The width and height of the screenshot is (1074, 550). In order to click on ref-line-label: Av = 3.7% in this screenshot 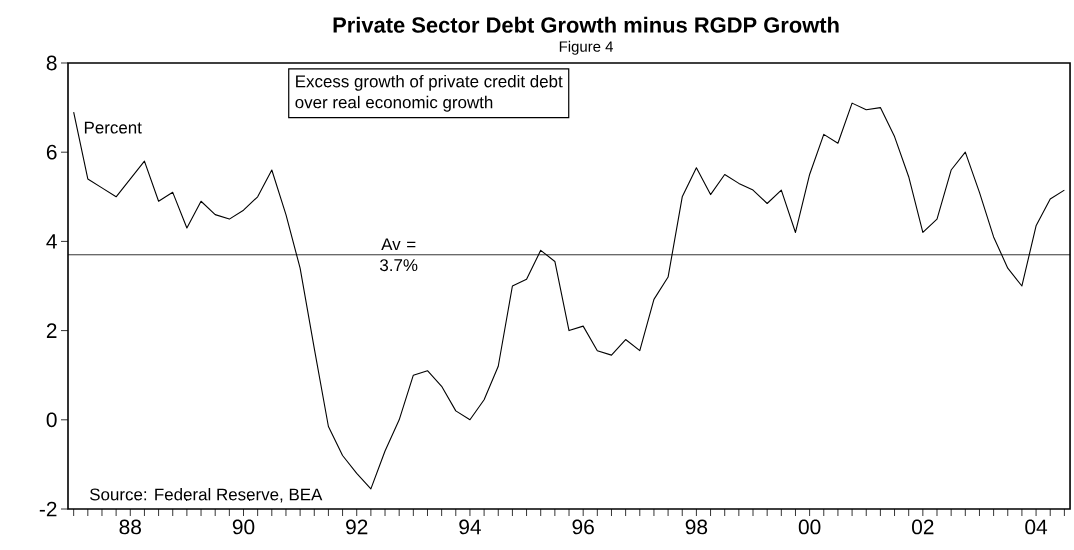, I will do `click(399, 255)`.